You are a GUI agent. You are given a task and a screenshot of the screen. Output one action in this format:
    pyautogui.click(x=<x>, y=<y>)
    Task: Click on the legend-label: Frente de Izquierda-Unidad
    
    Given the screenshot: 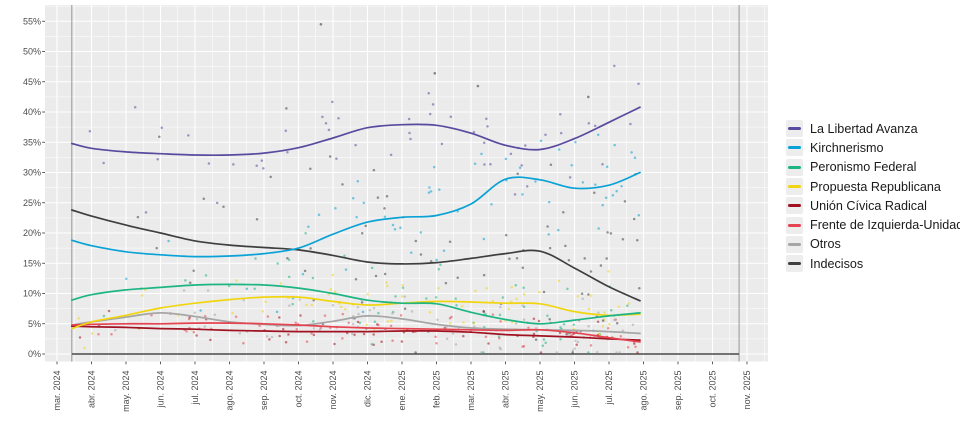 What is the action you would take?
    pyautogui.click(x=885, y=225)
    